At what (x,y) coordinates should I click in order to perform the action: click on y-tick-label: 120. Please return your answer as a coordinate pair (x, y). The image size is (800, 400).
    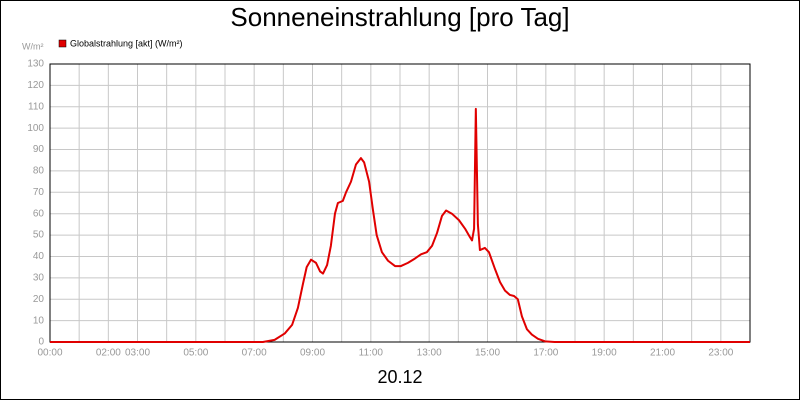
    Looking at the image, I should click on (35, 85).